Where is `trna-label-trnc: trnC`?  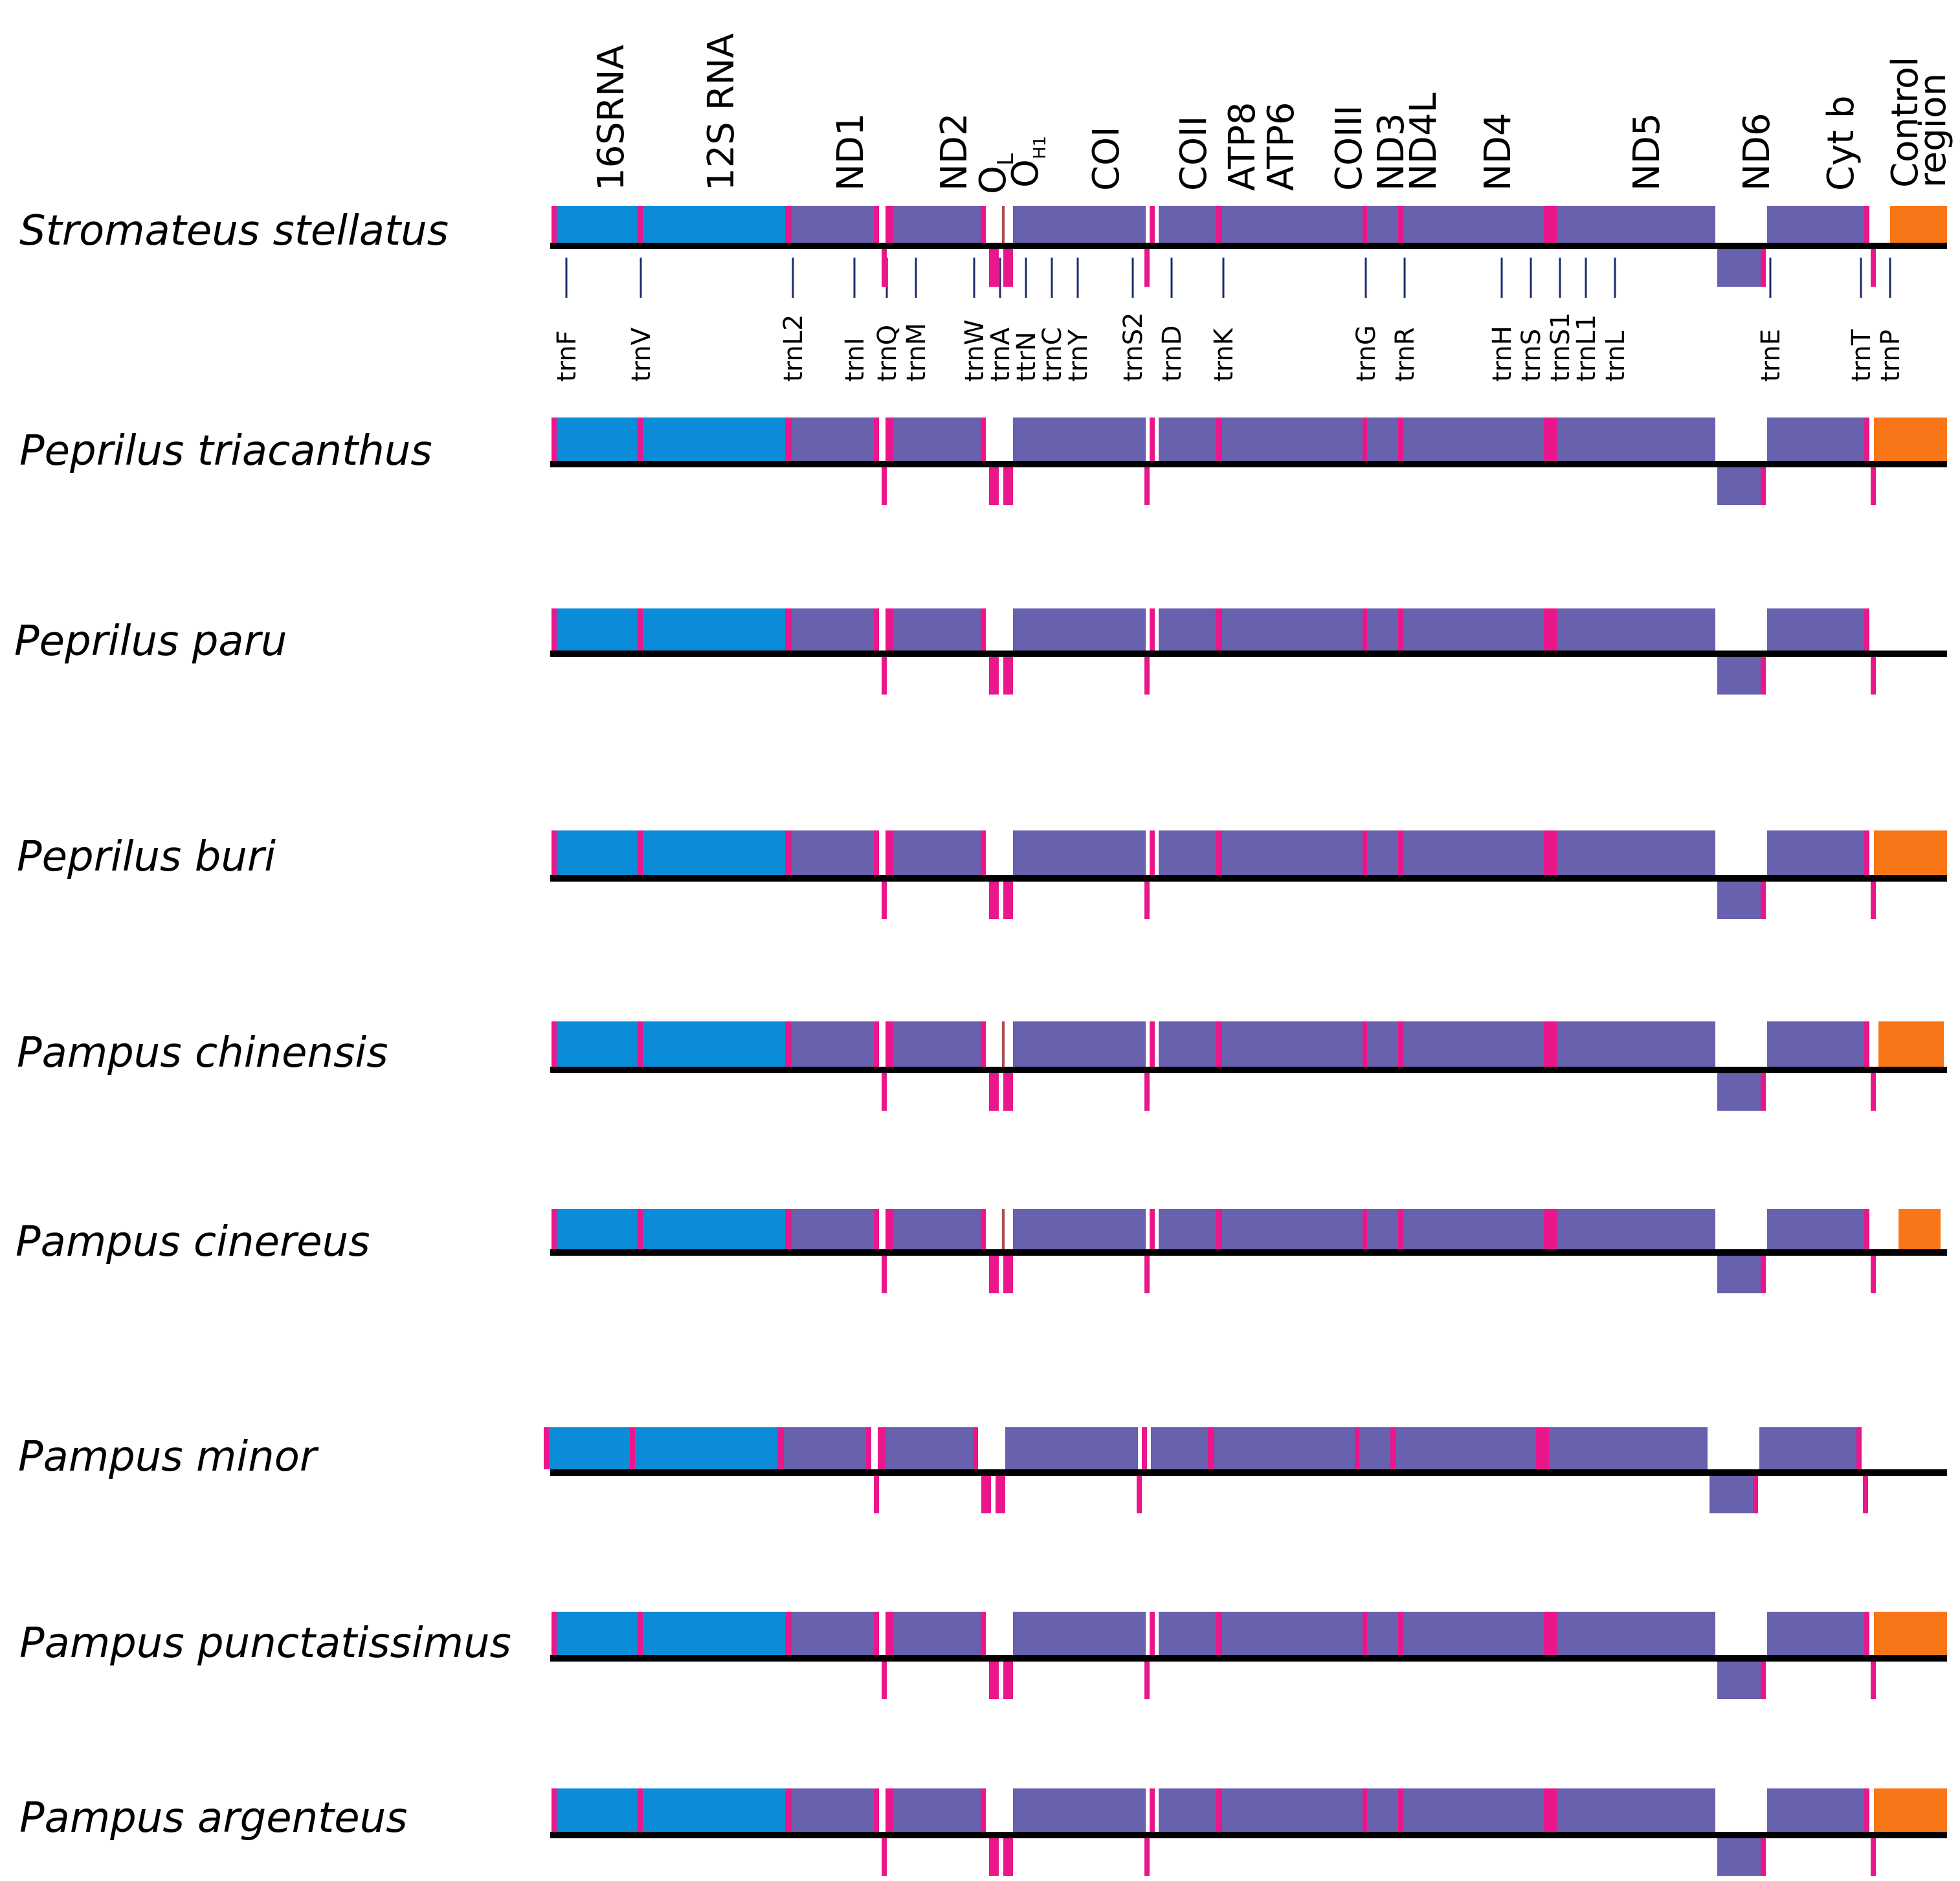 trna-label-trnc: trnC is located at coordinates (1052, 354).